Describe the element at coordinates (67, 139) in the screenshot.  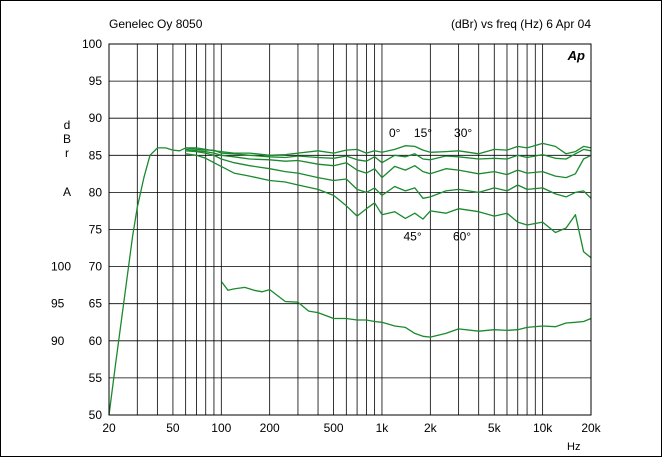
I see `y-label-letter: B` at that location.